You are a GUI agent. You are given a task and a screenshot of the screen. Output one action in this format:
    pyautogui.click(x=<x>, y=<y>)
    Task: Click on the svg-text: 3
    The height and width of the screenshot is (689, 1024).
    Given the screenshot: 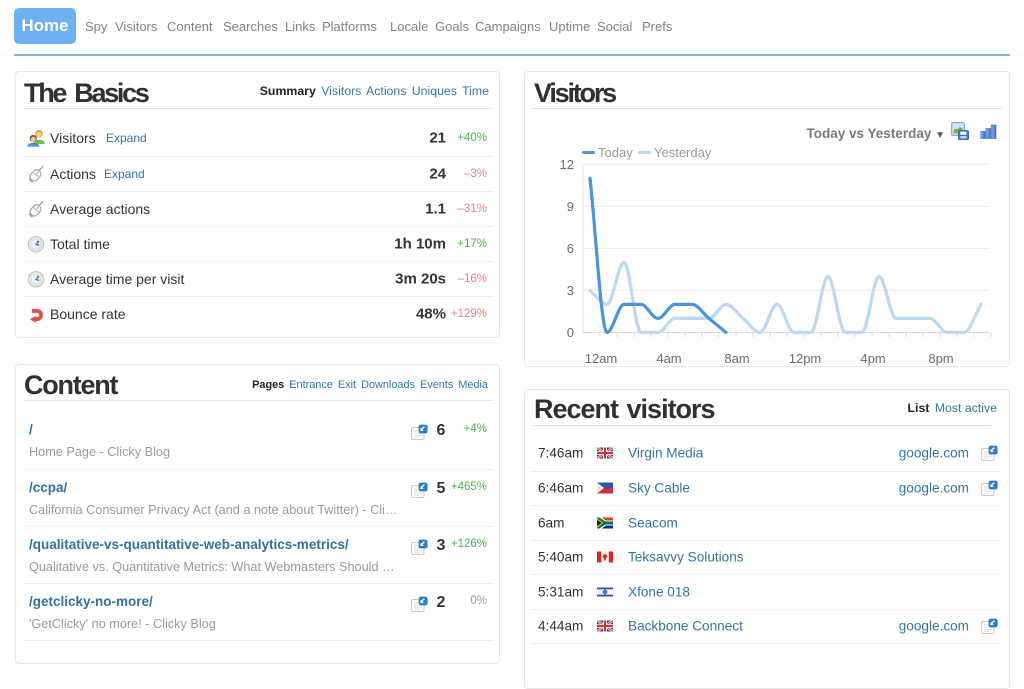 What is the action you would take?
    pyautogui.click(x=570, y=290)
    